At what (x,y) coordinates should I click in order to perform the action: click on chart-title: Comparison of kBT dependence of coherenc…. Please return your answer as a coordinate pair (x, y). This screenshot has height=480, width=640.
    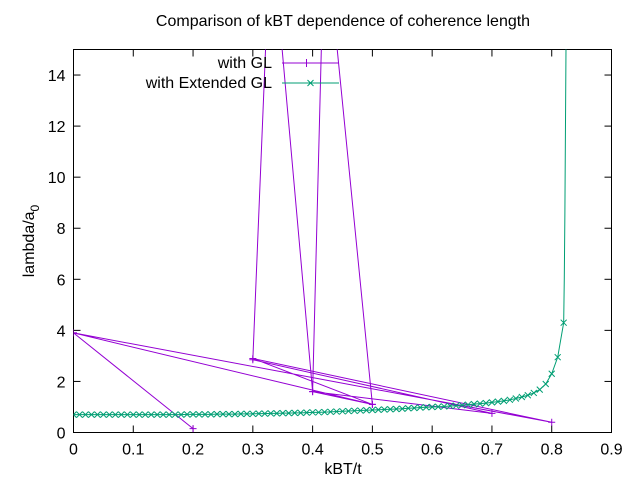
    Looking at the image, I should click on (343, 21).